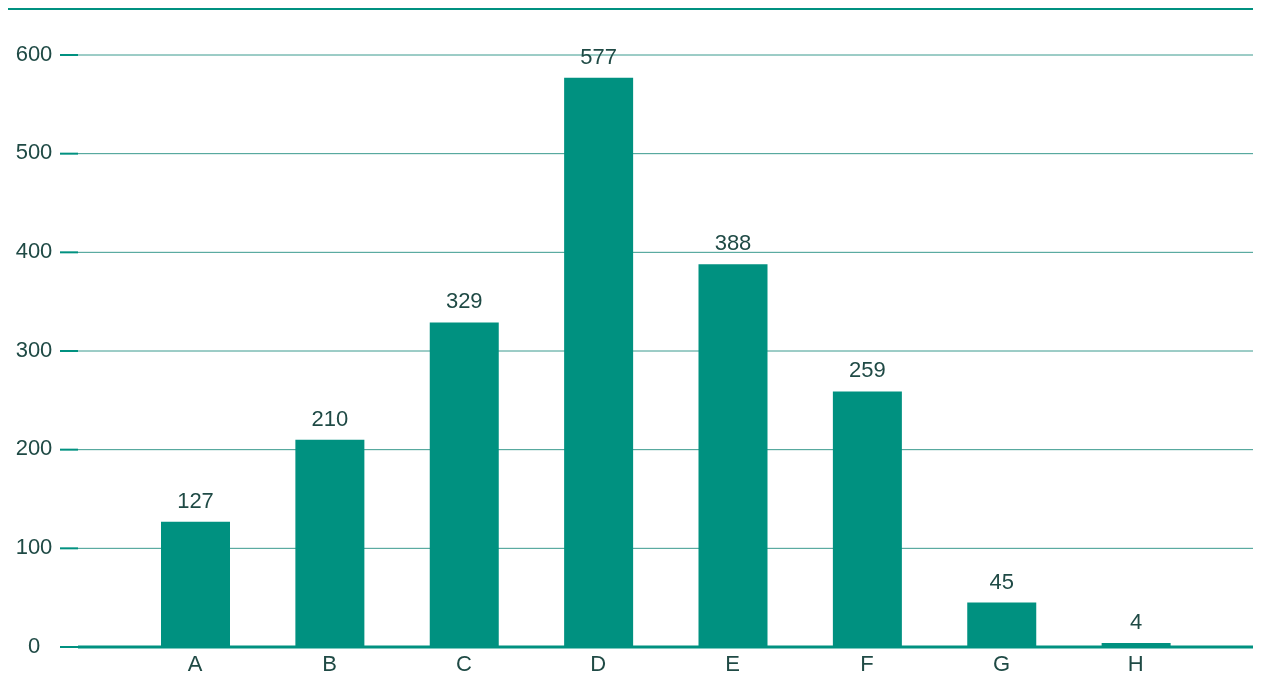 This screenshot has height=693, width=1261. Describe the element at coordinates (34, 448) in the screenshot. I see `y-tick-label: 200` at that location.